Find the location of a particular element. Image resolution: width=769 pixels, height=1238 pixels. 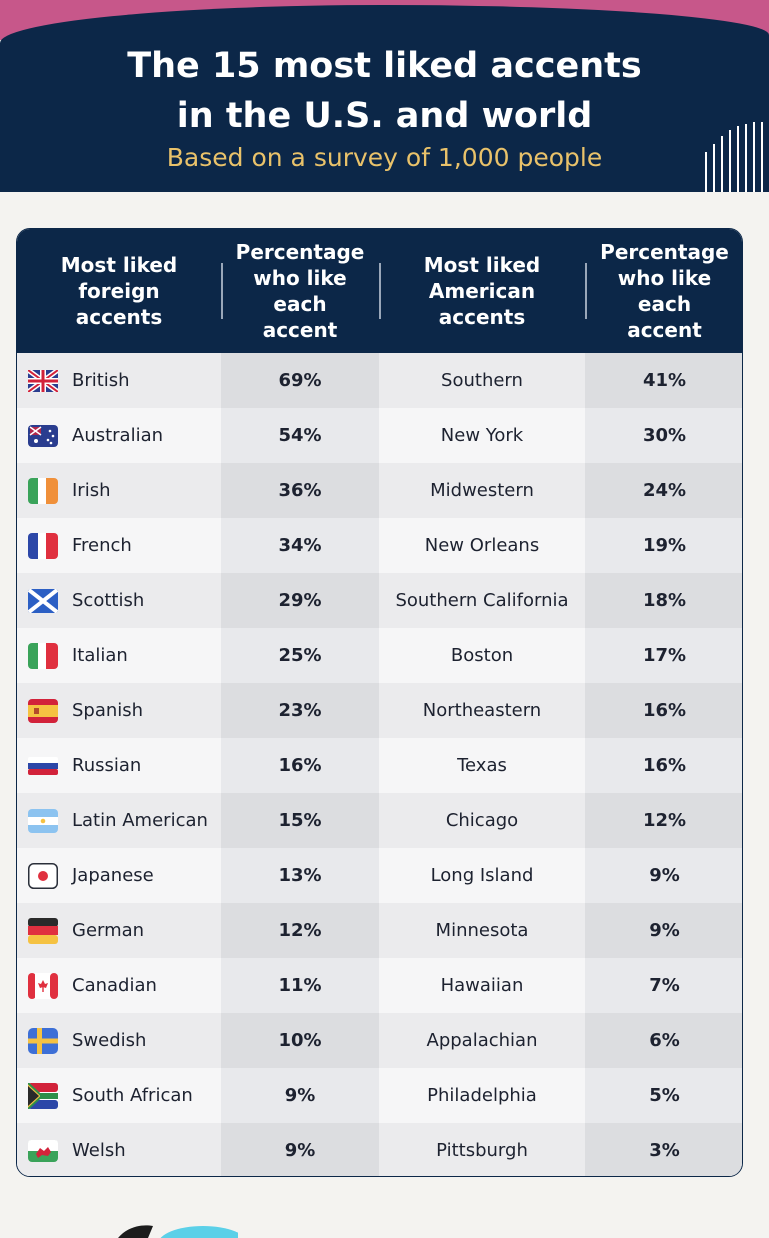

ireland-flag-icon is located at coordinates (43, 490).